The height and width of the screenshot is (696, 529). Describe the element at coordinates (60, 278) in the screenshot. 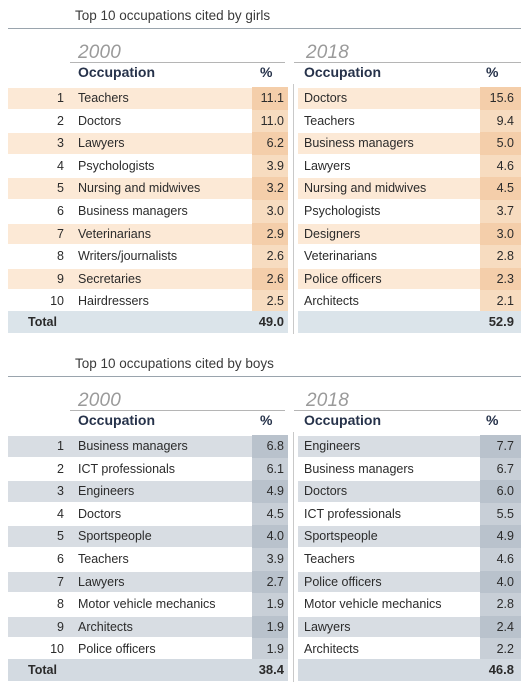

I see `rank-number: 9` at that location.